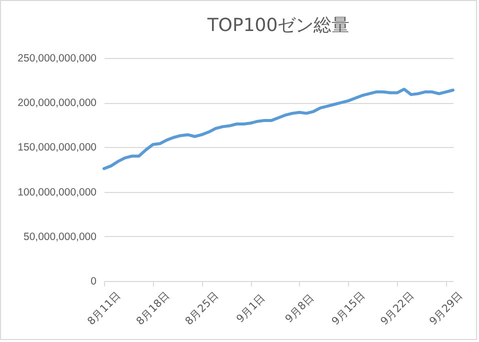 This screenshot has width=479, height=342. Describe the element at coordinates (57, 103) in the screenshot. I see `y-tick-label: 200,000,000,000` at that location.